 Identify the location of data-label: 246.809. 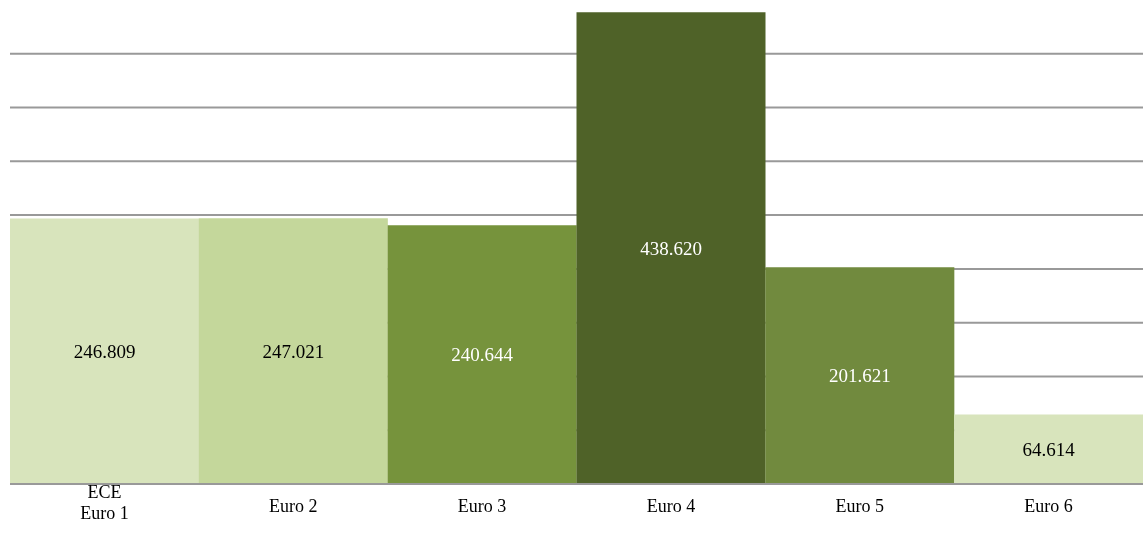
(104, 351).